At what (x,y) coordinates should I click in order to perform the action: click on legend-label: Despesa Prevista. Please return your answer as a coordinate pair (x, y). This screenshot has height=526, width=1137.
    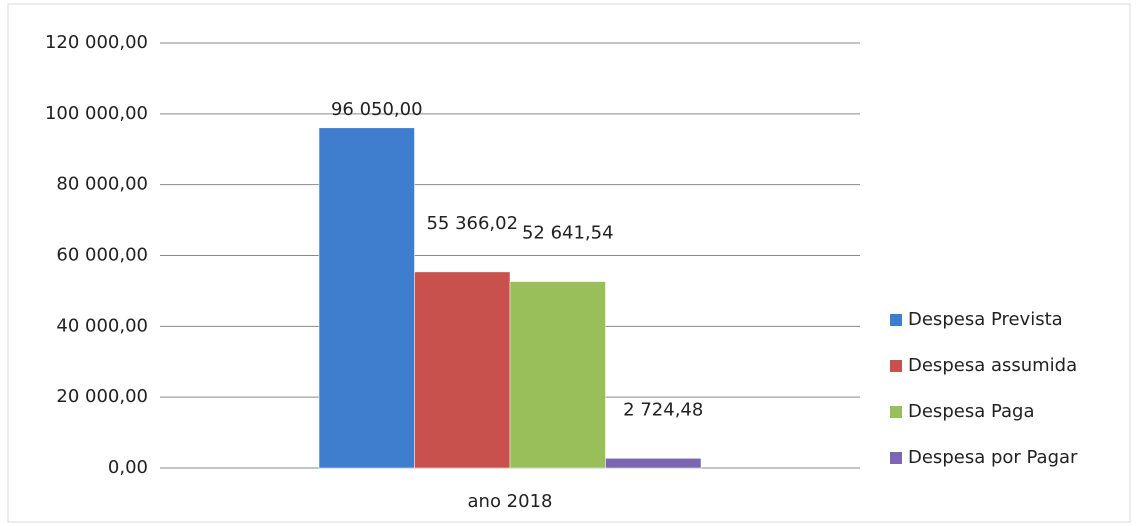
    Looking at the image, I should click on (985, 319).